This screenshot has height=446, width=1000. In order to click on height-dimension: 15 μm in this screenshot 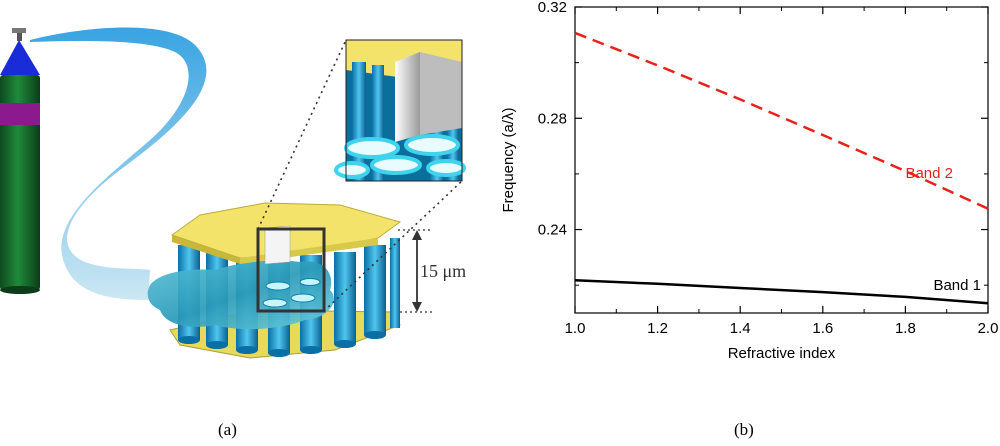, I will do `click(432, 271)`.